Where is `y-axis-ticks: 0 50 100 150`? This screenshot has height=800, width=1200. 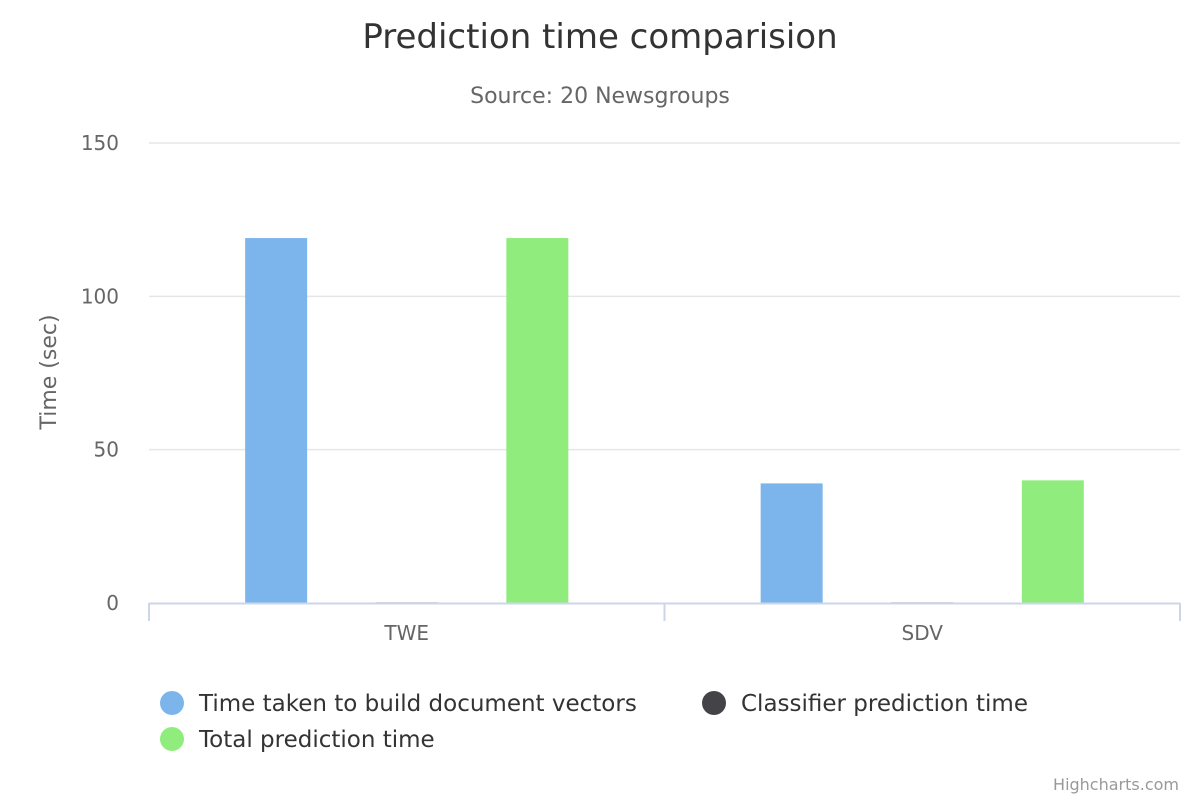
y-axis-ticks: 0 50 100 150 is located at coordinates (100, 373).